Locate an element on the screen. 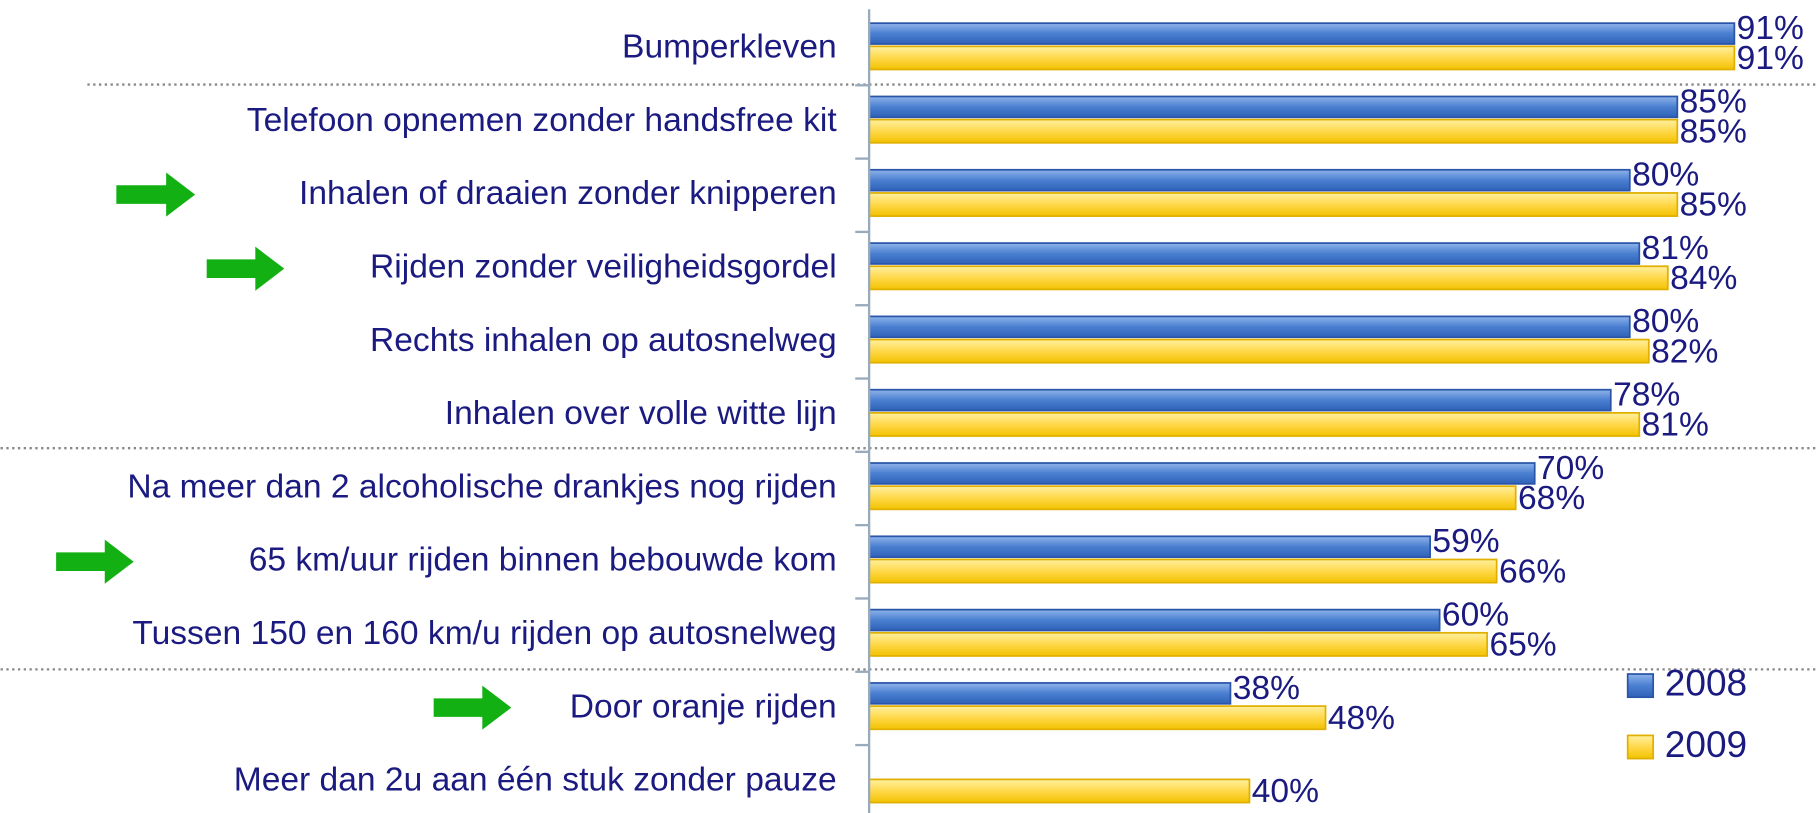 The image size is (1817, 813). value-label: 65% is located at coordinates (1522, 645).